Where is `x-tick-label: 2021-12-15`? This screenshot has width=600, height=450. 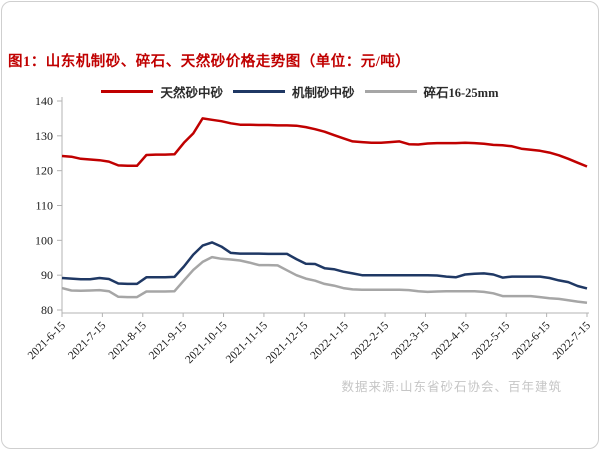 x-tick-label: 2021-12-15 is located at coordinates (287, 342).